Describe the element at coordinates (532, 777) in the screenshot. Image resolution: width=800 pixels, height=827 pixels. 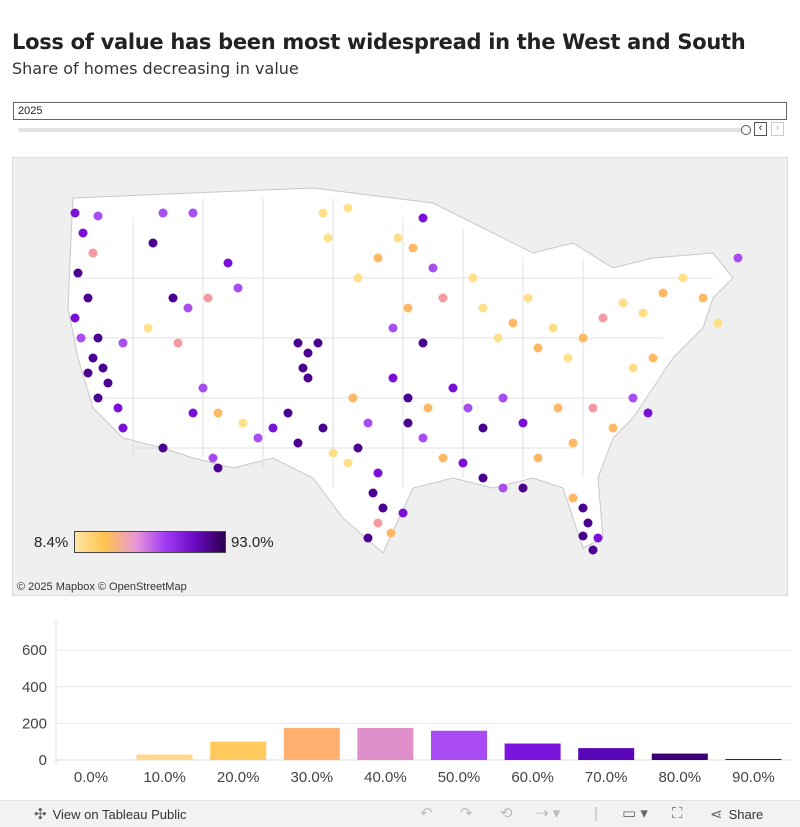
I see `x-tick-label: 60.0%` at that location.